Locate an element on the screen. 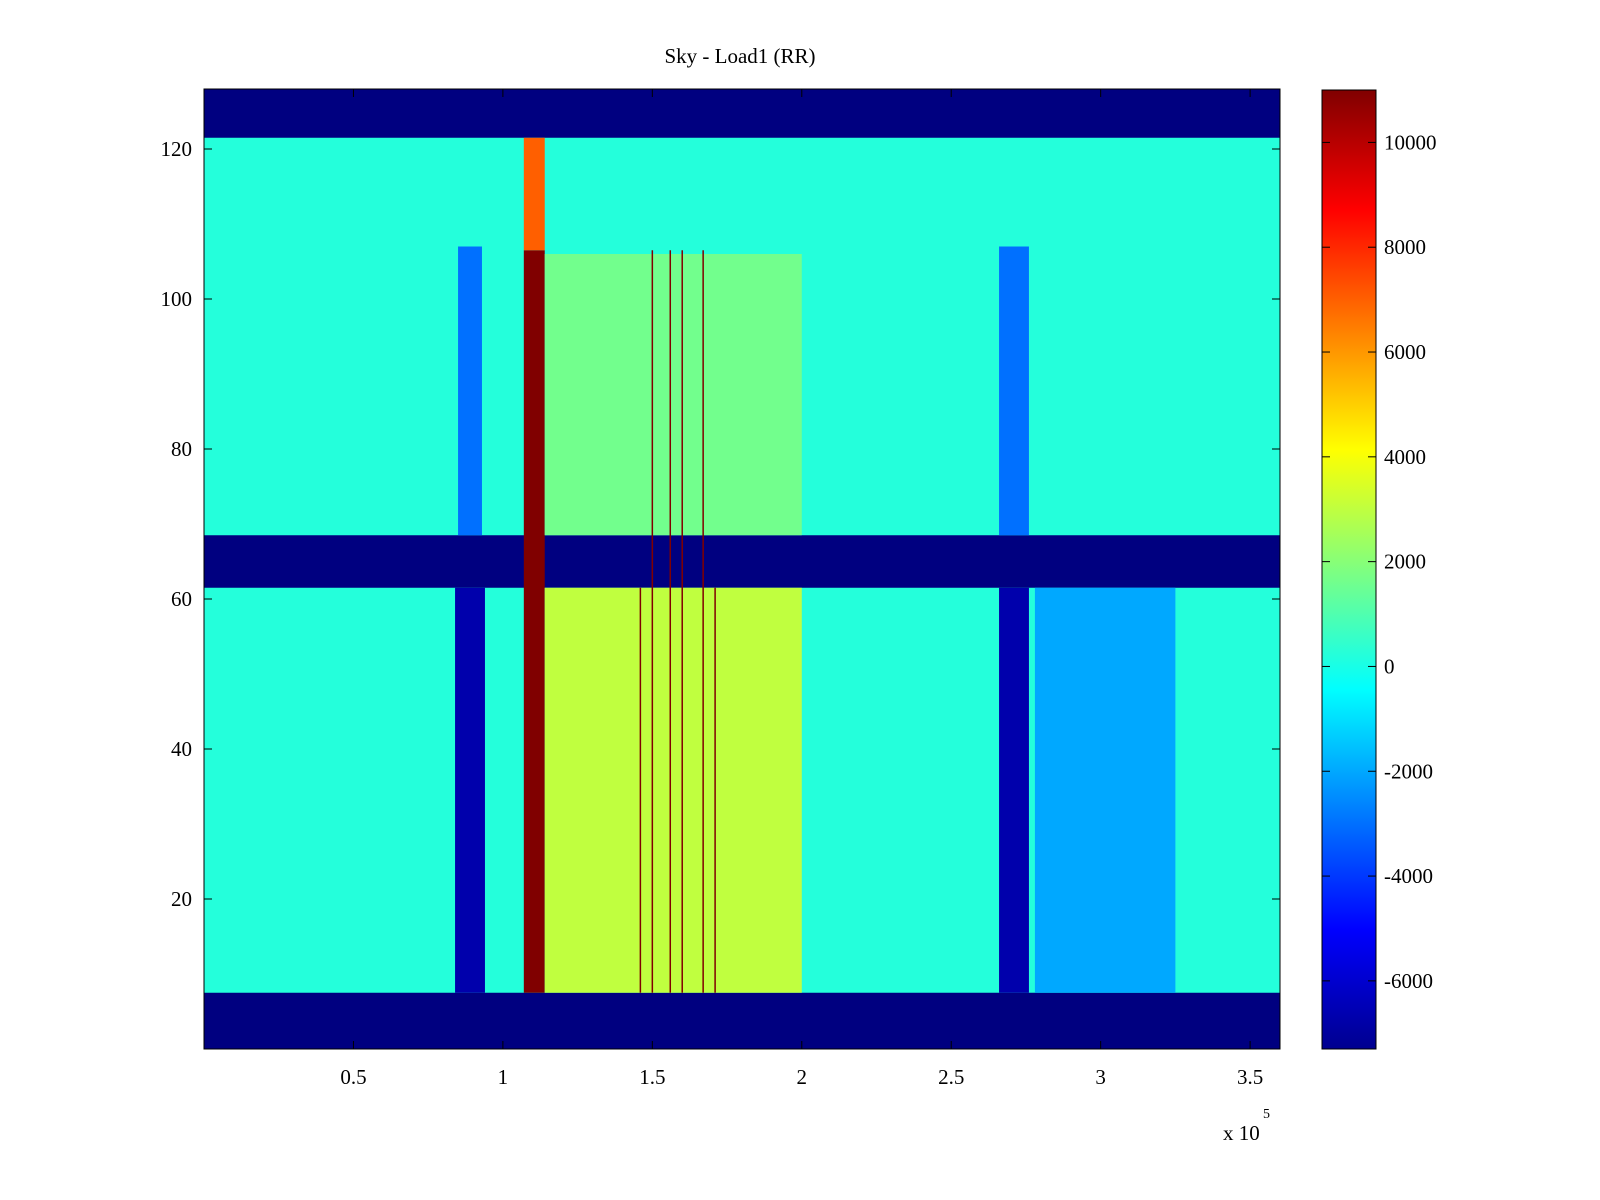  x-tick-label: 2 is located at coordinates (802, 1077).